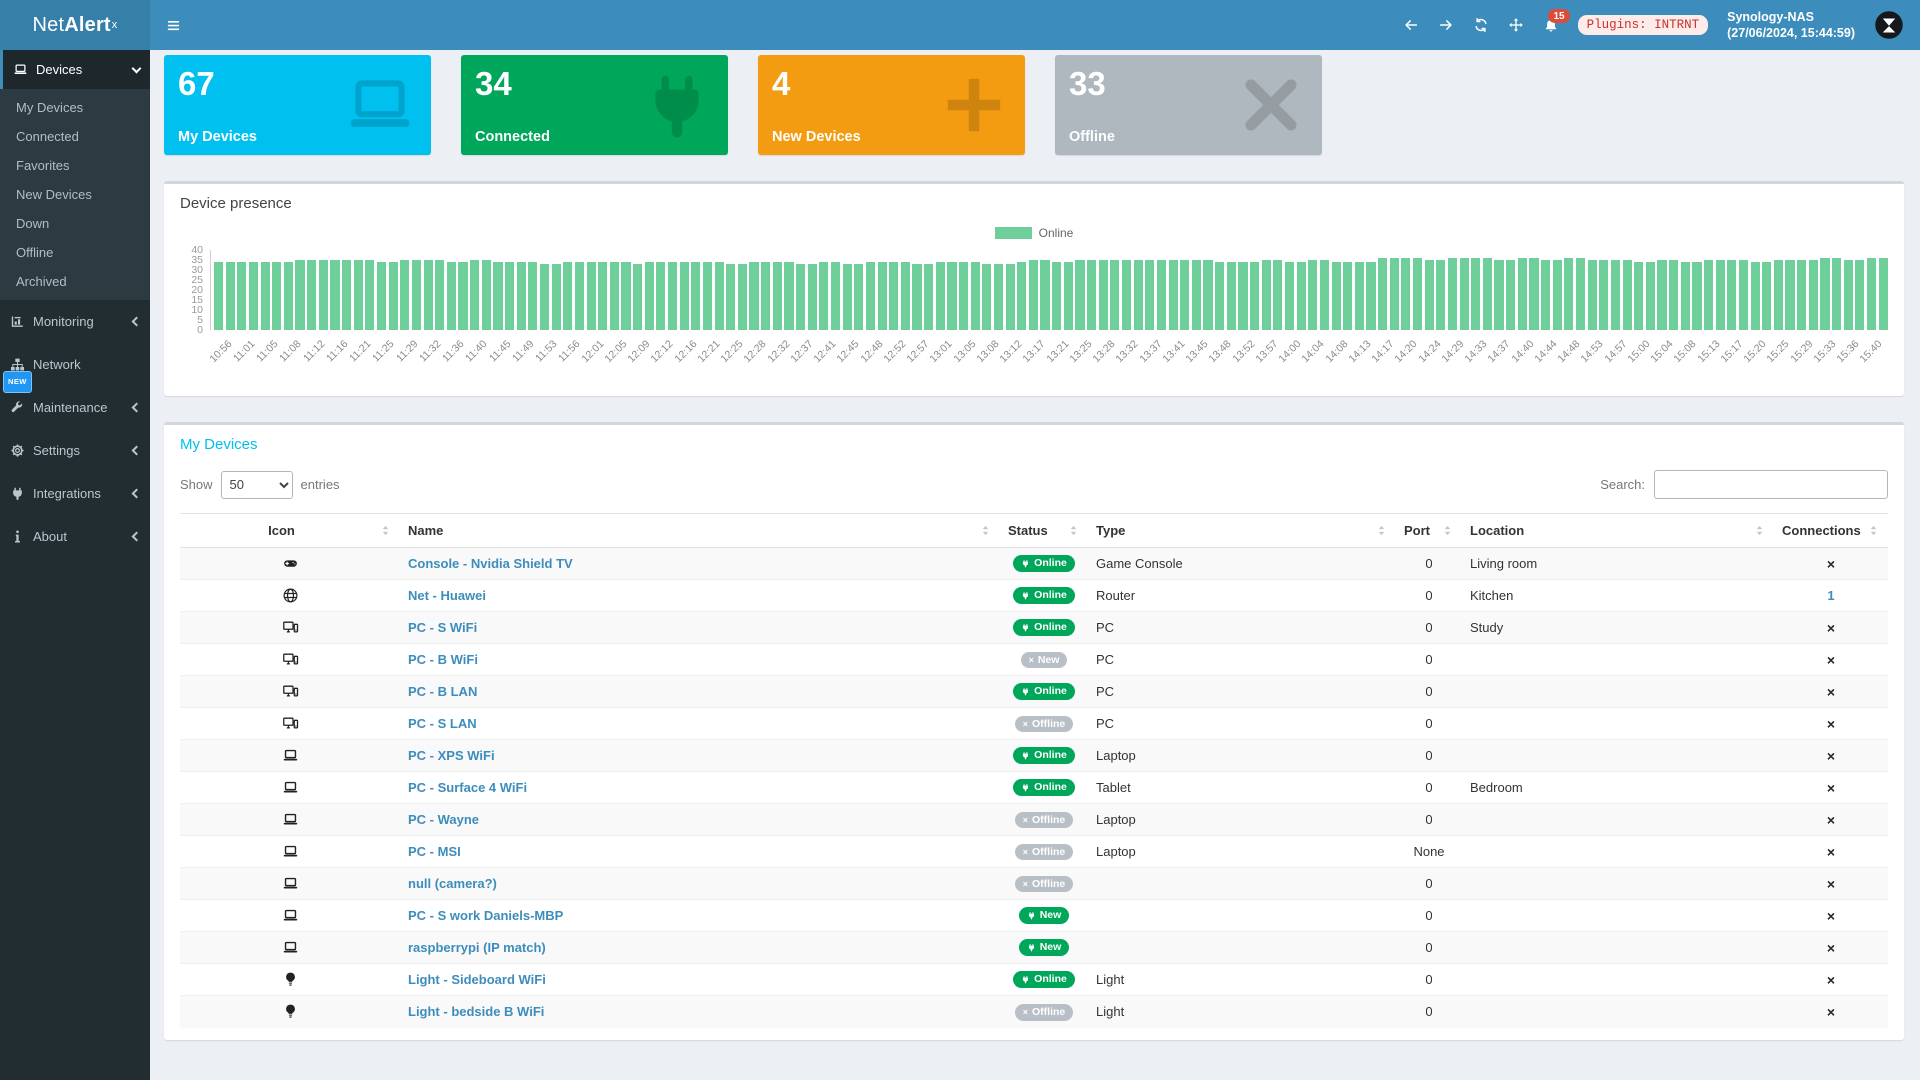  What do you see at coordinates (891, 105) in the screenshot?
I see `stat-card-new-devices: 4 New Devices` at bounding box center [891, 105].